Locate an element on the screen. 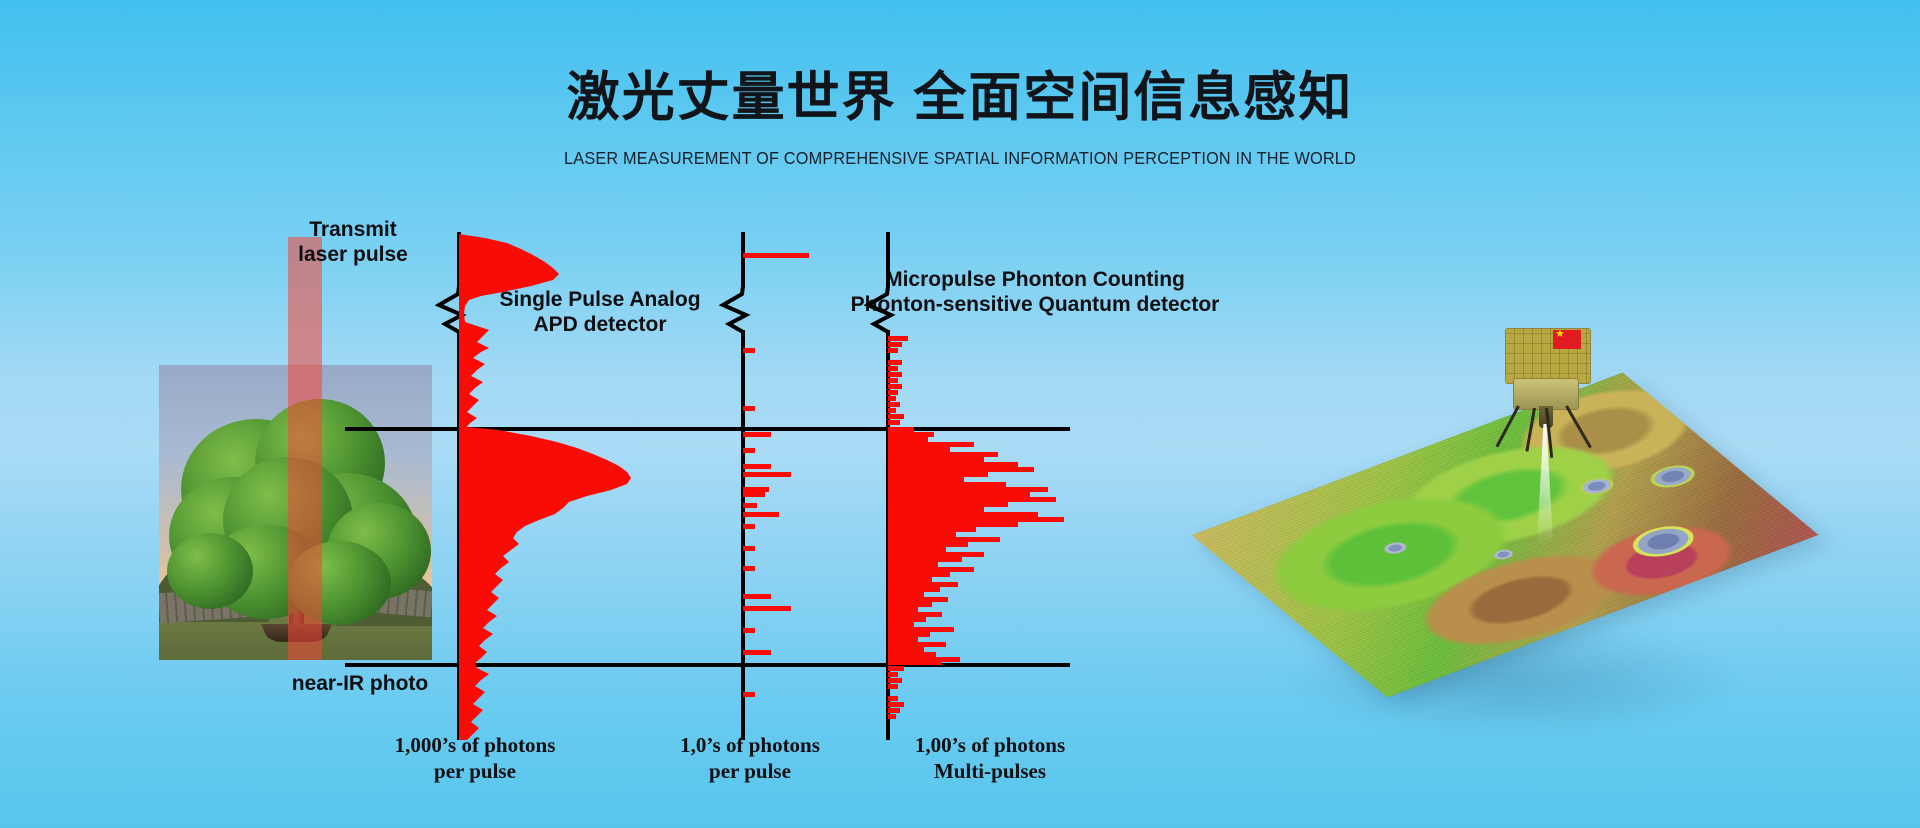 Image resolution: width=1920 pixels, height=828 pixels. label-near-ir-photo: near-IR photo is located at coordinates (360, 683).